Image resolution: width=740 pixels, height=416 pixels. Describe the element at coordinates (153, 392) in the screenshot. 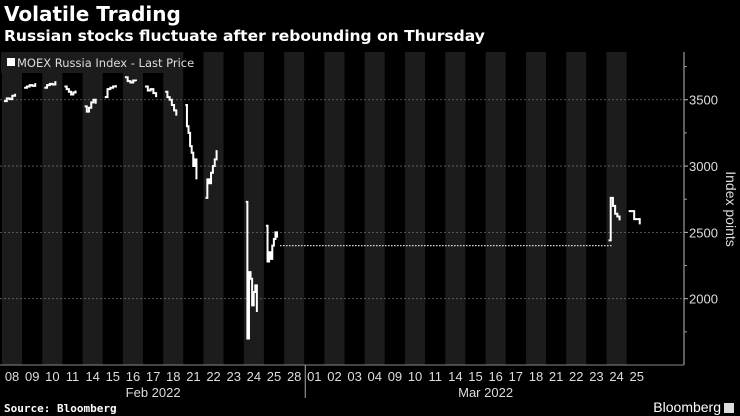

I see `month-label: Feb 2022` at that location.